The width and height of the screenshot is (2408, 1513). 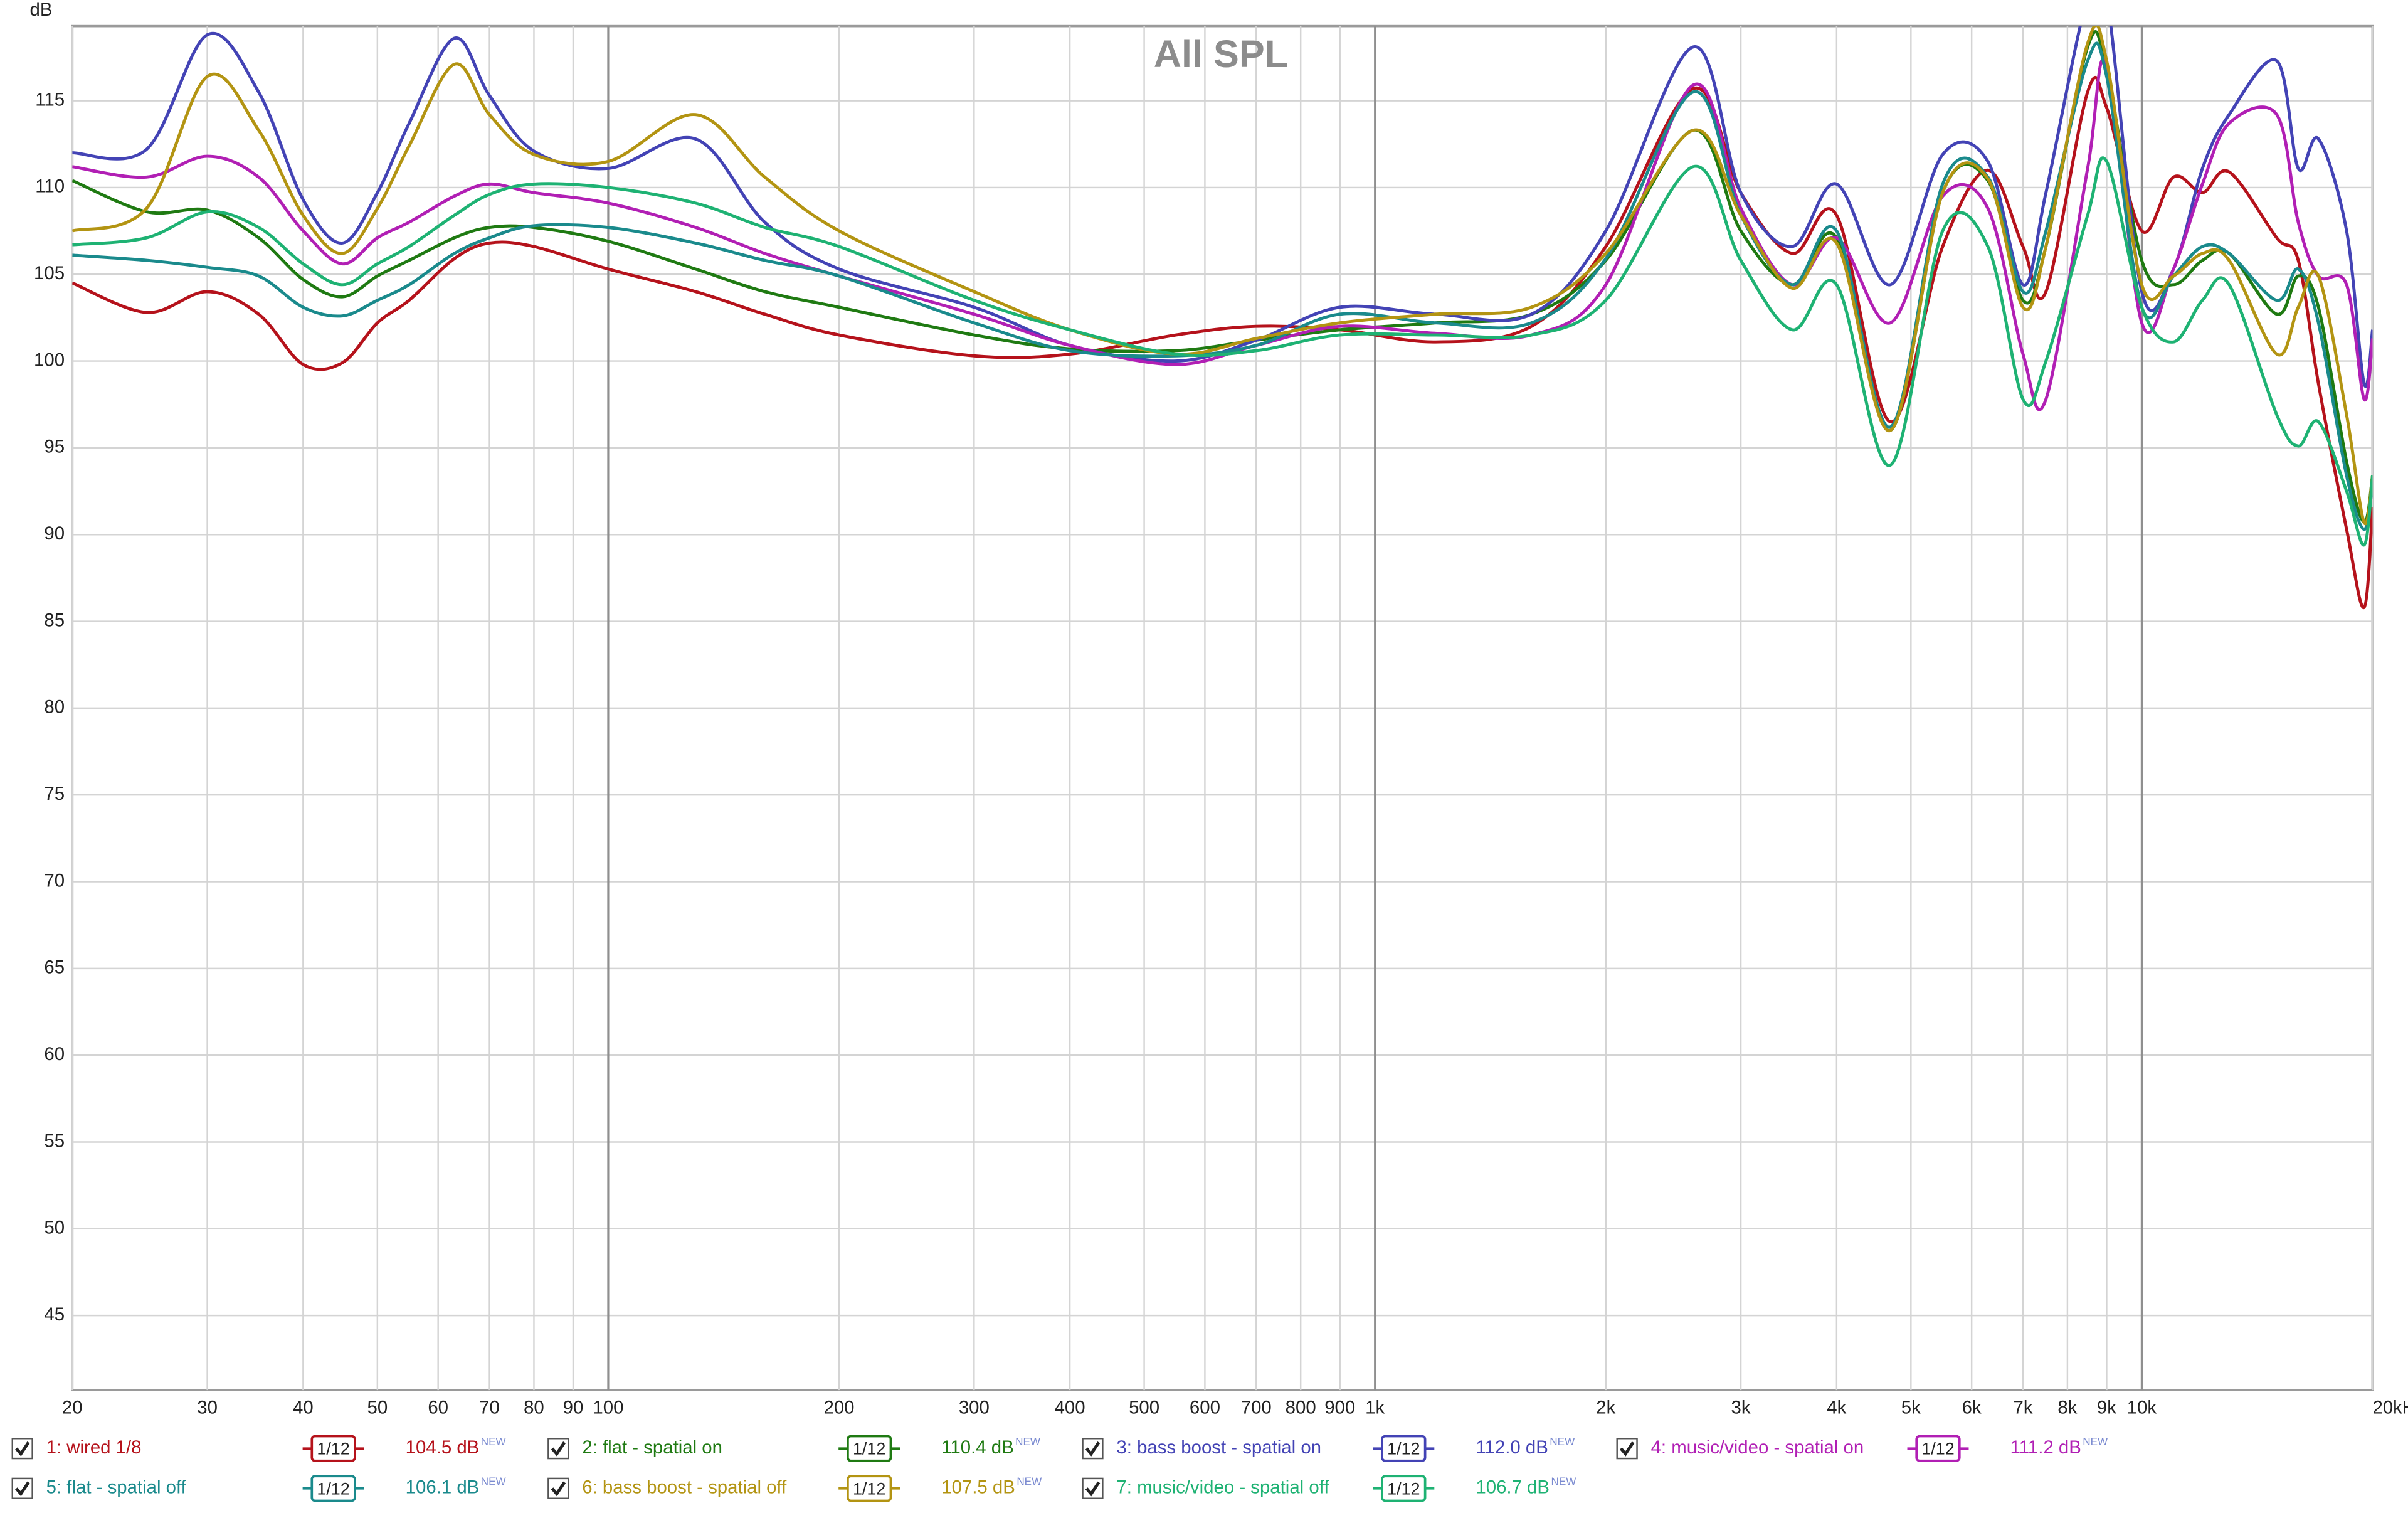 I want to click on y-tick-label: 110, so click(x=50, y=186).